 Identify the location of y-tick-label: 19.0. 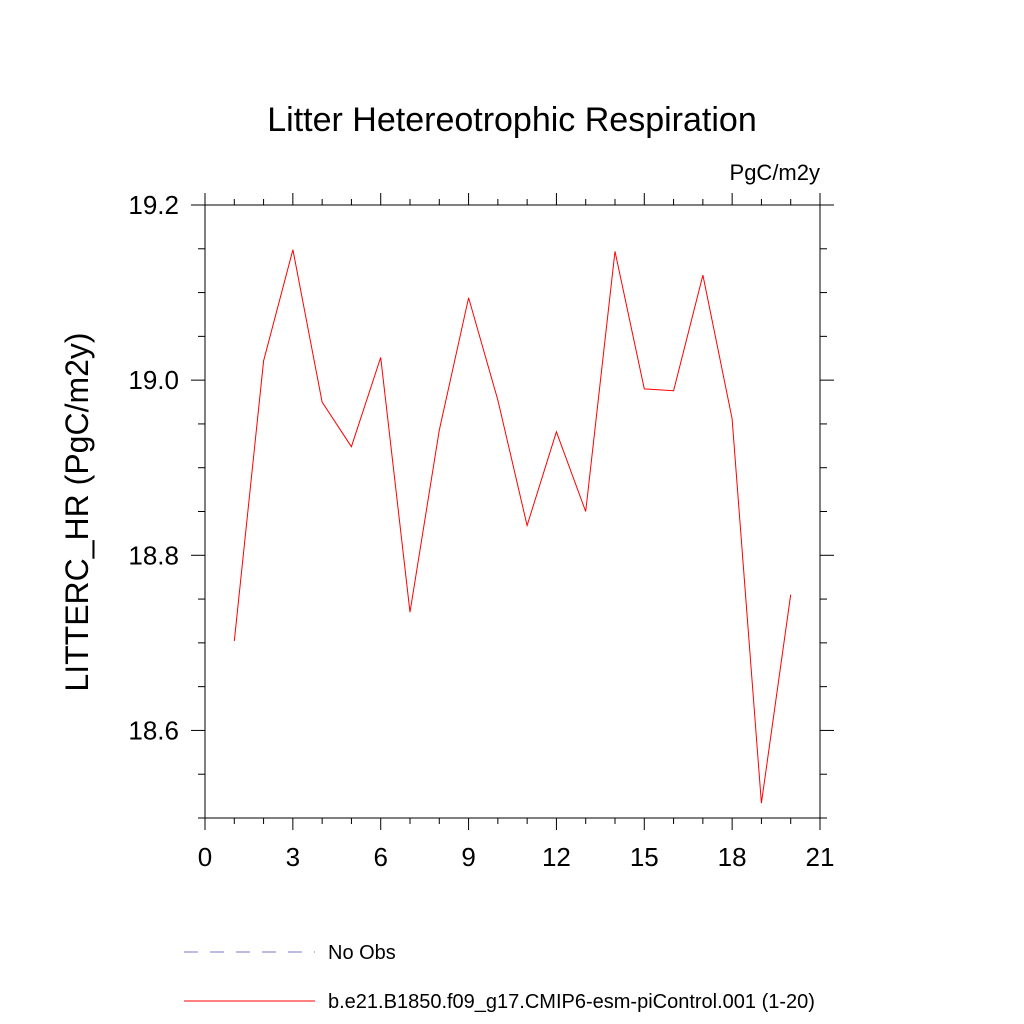
(153, 380).